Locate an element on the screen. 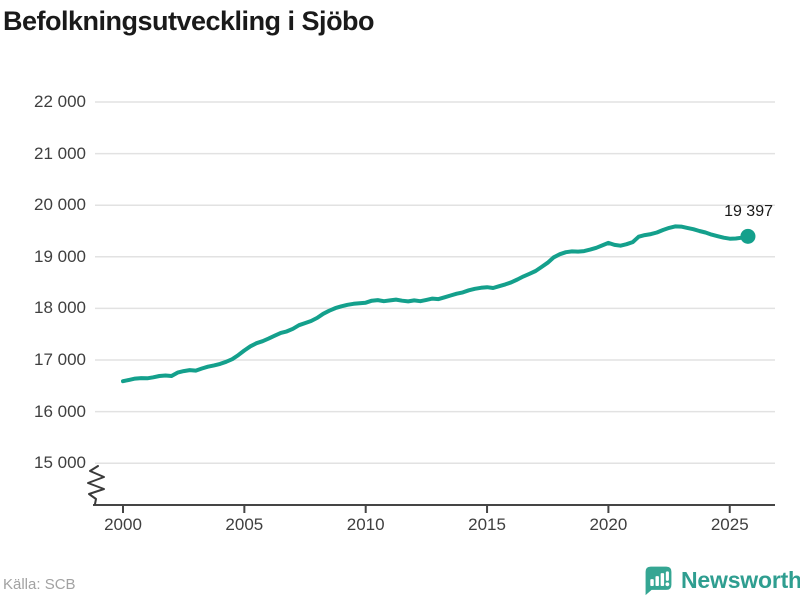 This screenshot has height=600, width=800. y-tick-label: 20 000 is located at coordinates (60, 205).